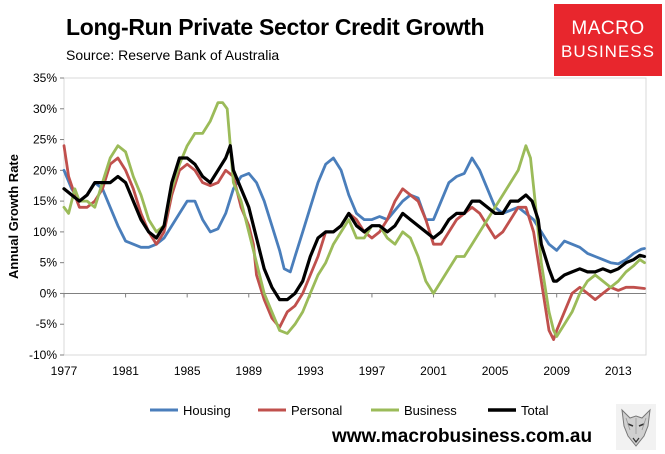  What do you see at coordinates (608, 51) in the screenshot?
I see `logo-line-2: BUSINESS` at bounding box center [608, 51].